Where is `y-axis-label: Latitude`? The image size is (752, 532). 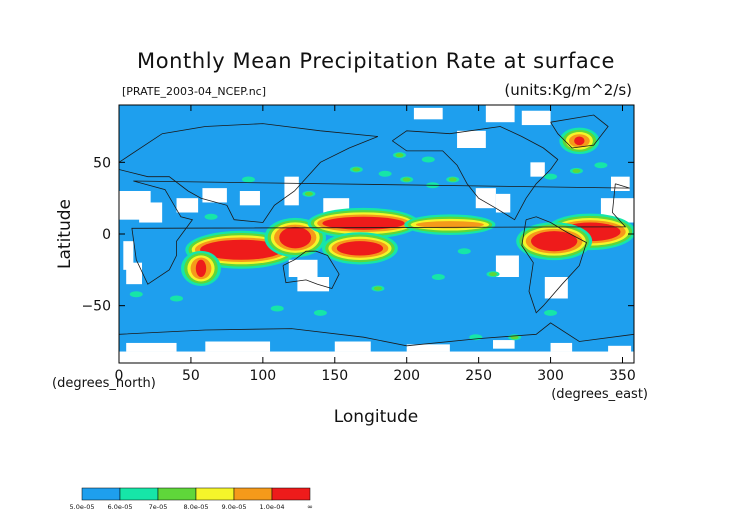
y-axis-label: Latitude is located at coordinates (65, 234).